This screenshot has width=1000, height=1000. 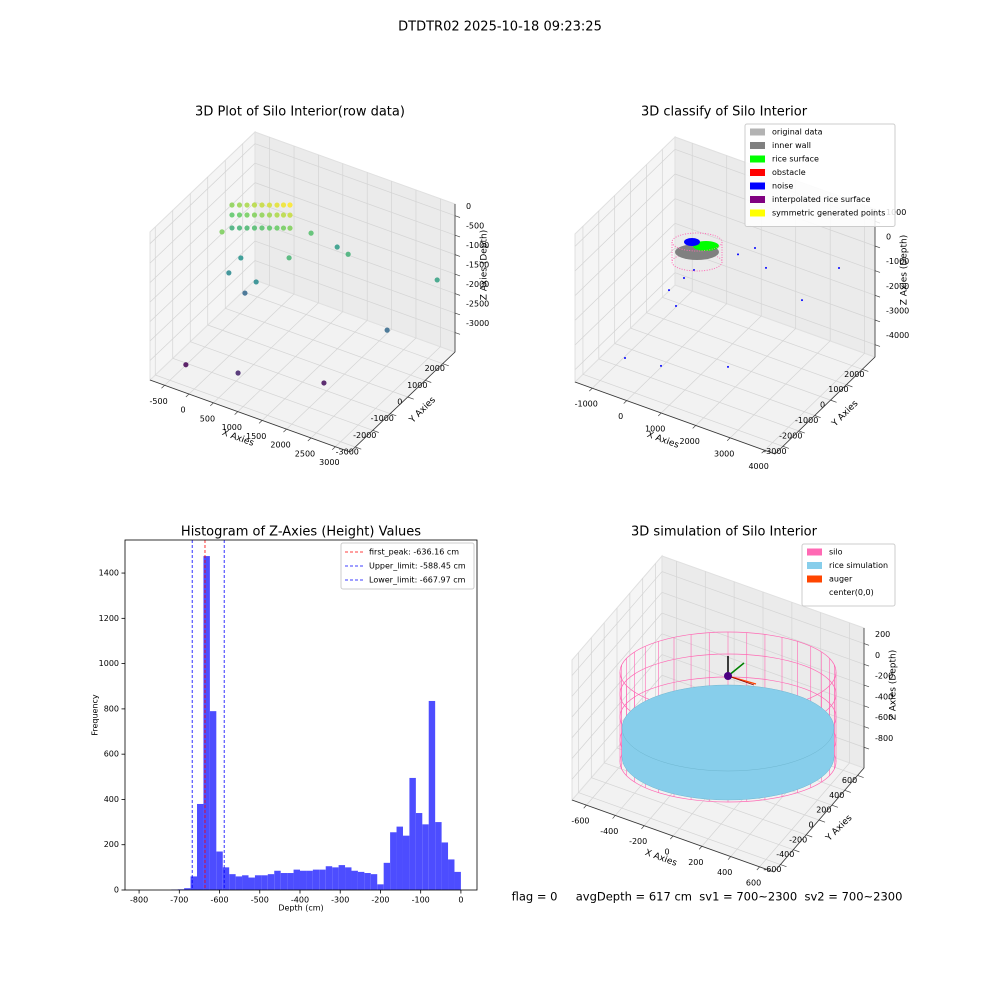 What do you see at coordinates (785, 854) in the screenshot?
I see `y-tick-label: -400` at bounding box center [785, 854].